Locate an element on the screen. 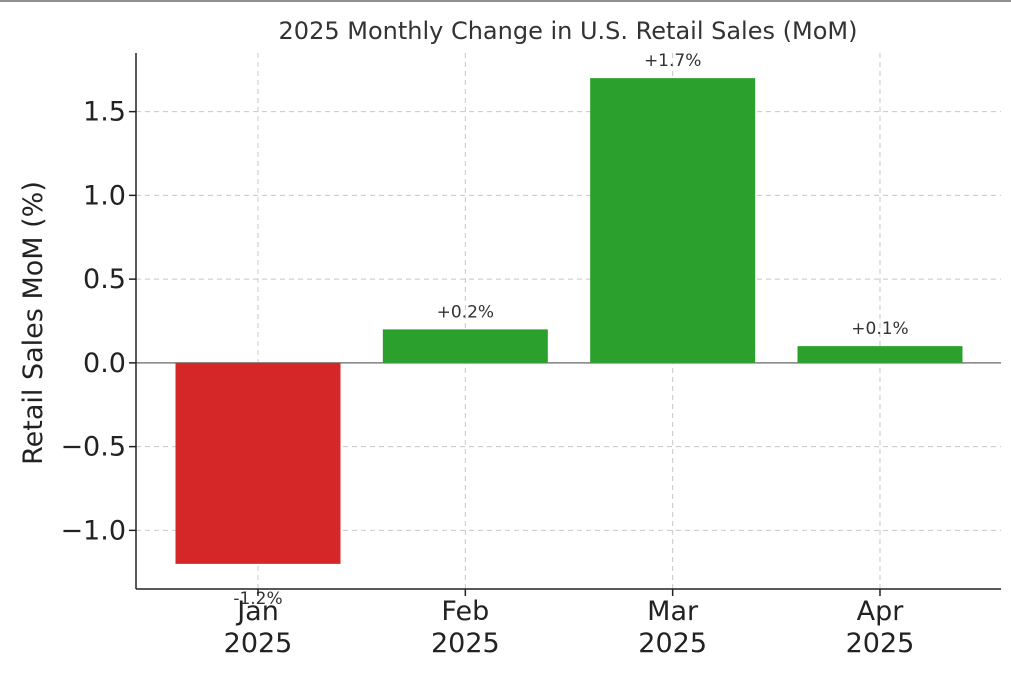 This screenshot has height=674, width=1011. data-label: -1.2% is located at coordinates (257, 599).